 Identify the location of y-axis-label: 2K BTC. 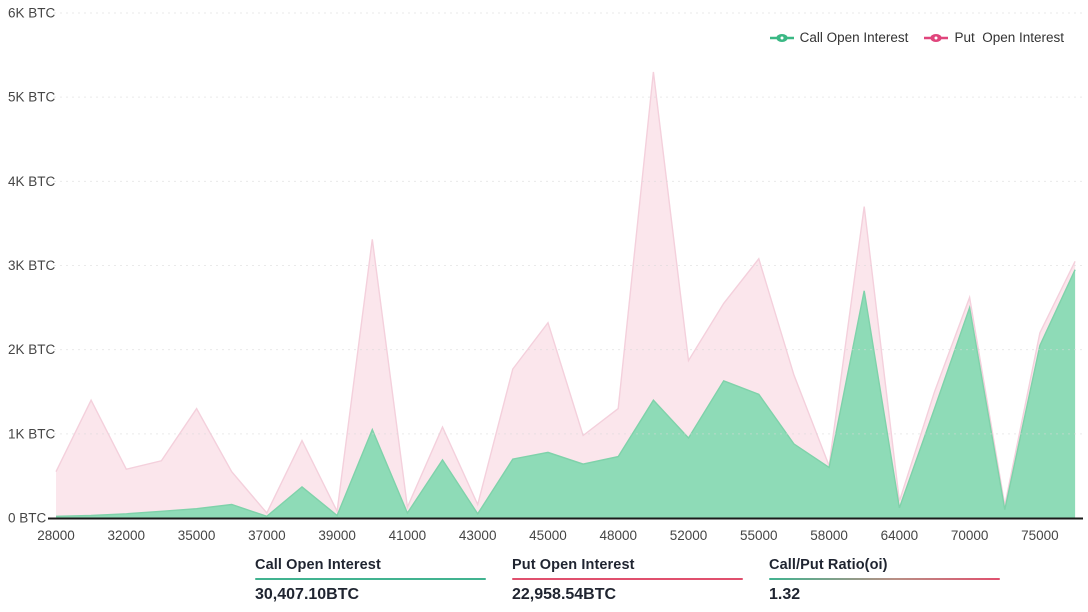
(32, 349).